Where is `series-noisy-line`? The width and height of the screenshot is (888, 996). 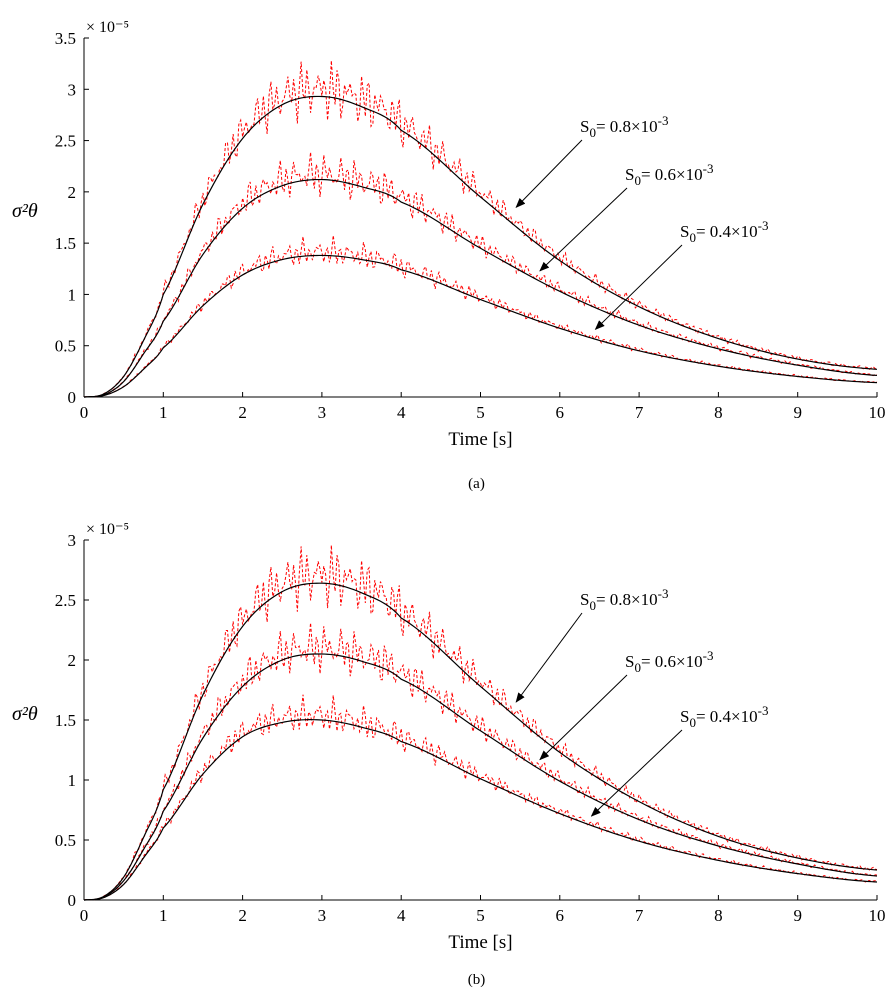
series-noisy-line is located at coordinates (480, 316).